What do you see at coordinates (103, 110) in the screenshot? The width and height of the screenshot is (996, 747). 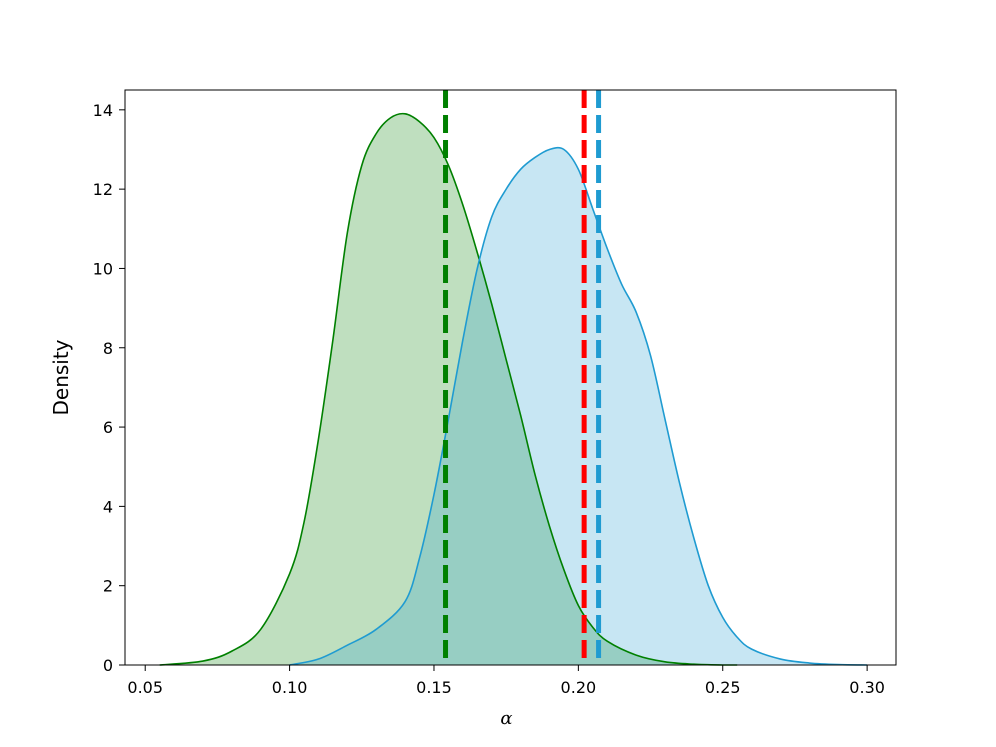 I see `y-tick-label: 14` at bounding box center [103, 110].